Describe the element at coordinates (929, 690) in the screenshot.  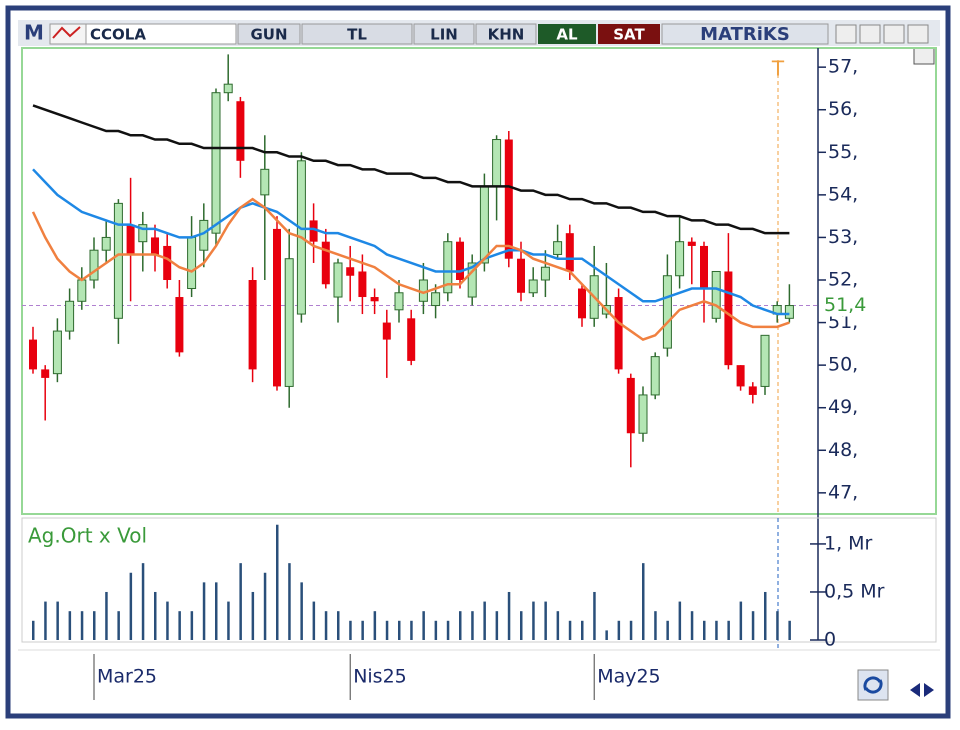
I see `scroll-right` at that location.